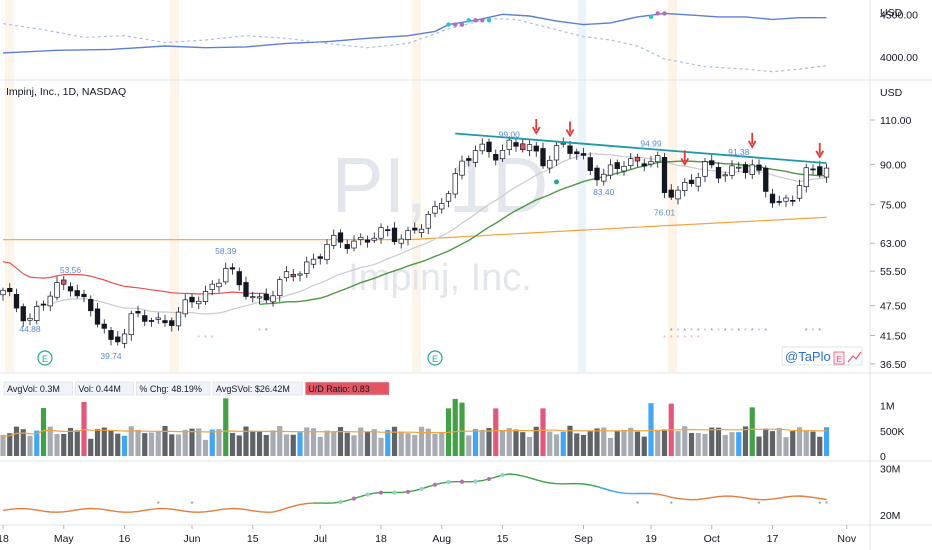  What do you see at coordinates (641, 148) in the screenshot?
I see `trendline` at bounding box center [641, 148].